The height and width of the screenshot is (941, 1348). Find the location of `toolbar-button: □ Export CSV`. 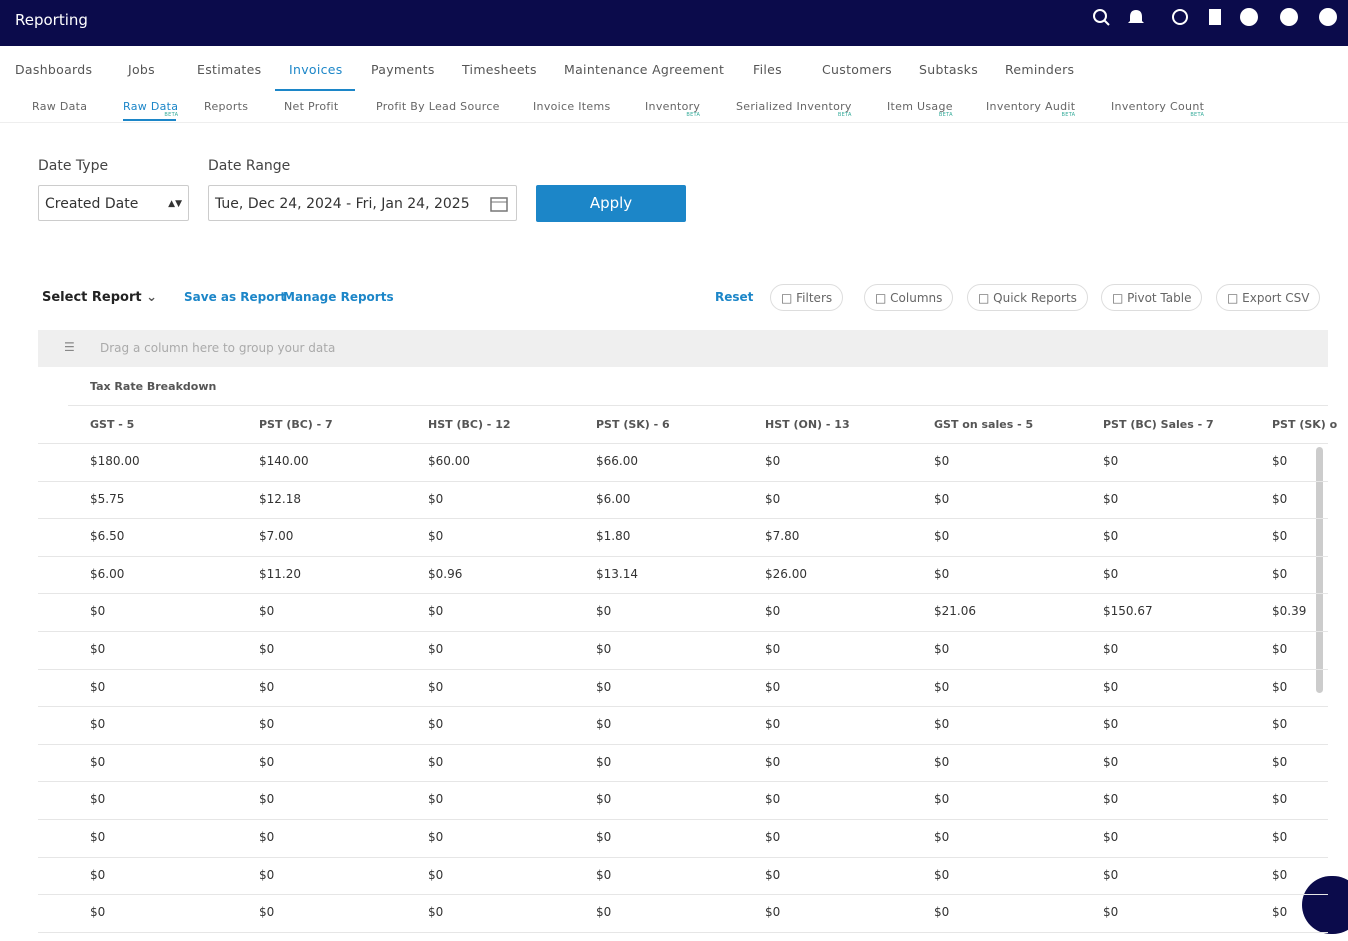

toolbar-button: □ Export CSV is located at coordinates (1268, 297).